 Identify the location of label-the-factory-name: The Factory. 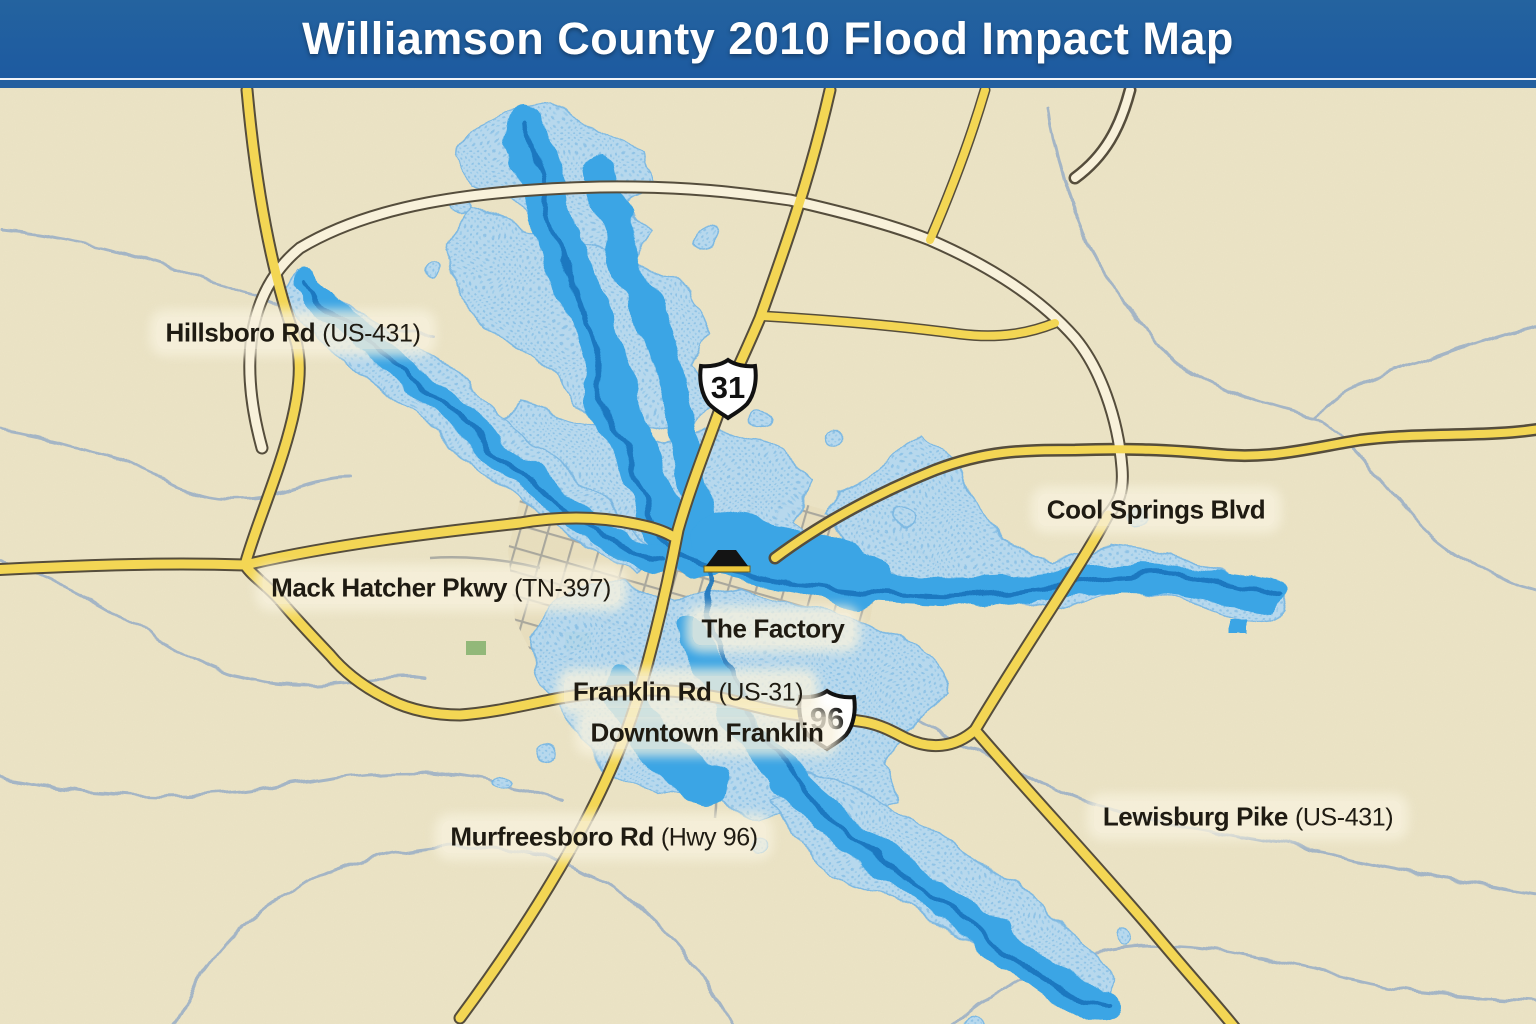
(773, 628).